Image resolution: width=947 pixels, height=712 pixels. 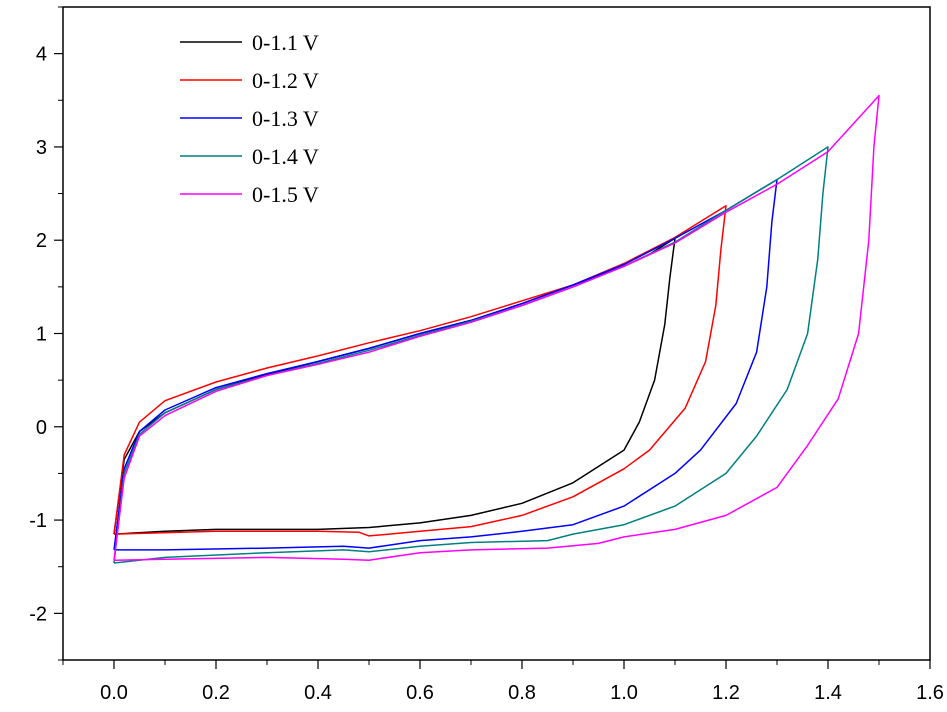 What do you see at coordinates (624, 693) in the screenshot?
I see `x-tick-label: 1.0` at bounding box center [624, 693].